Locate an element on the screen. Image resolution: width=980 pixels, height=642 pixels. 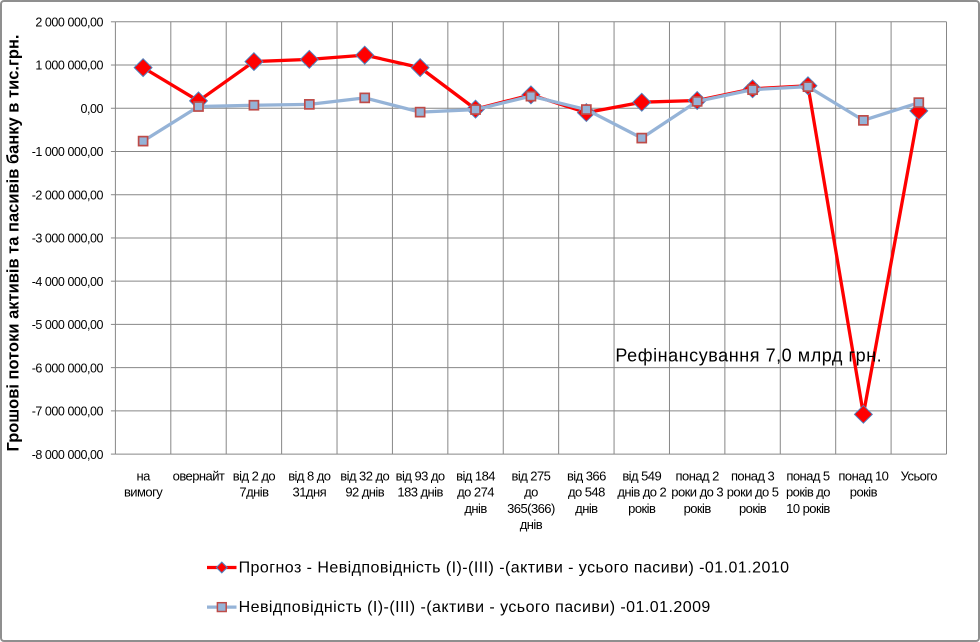
svg-text: -7 000 000,00 is located at coordinates (68, 412).